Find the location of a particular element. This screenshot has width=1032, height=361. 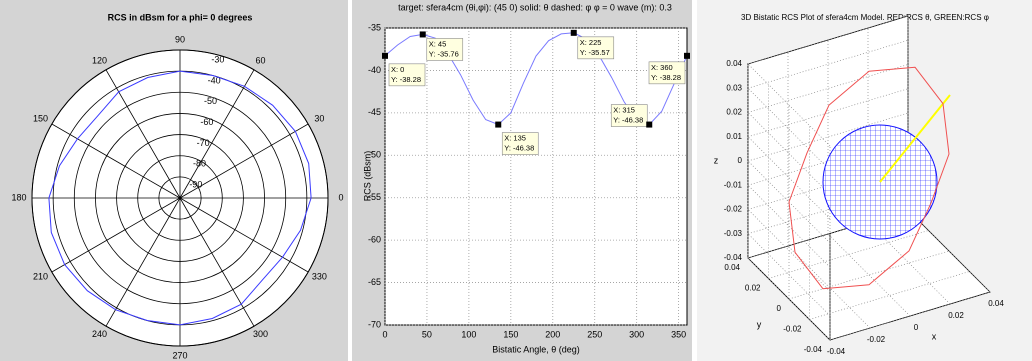

y-tick-label: 0.04 is located at coordinates (732, 267).